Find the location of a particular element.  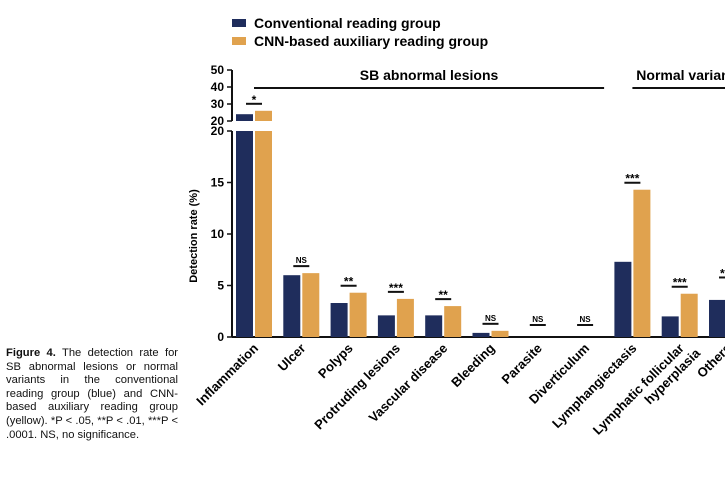

category-label: Protruding lesions is located at coordinates (357, 387).